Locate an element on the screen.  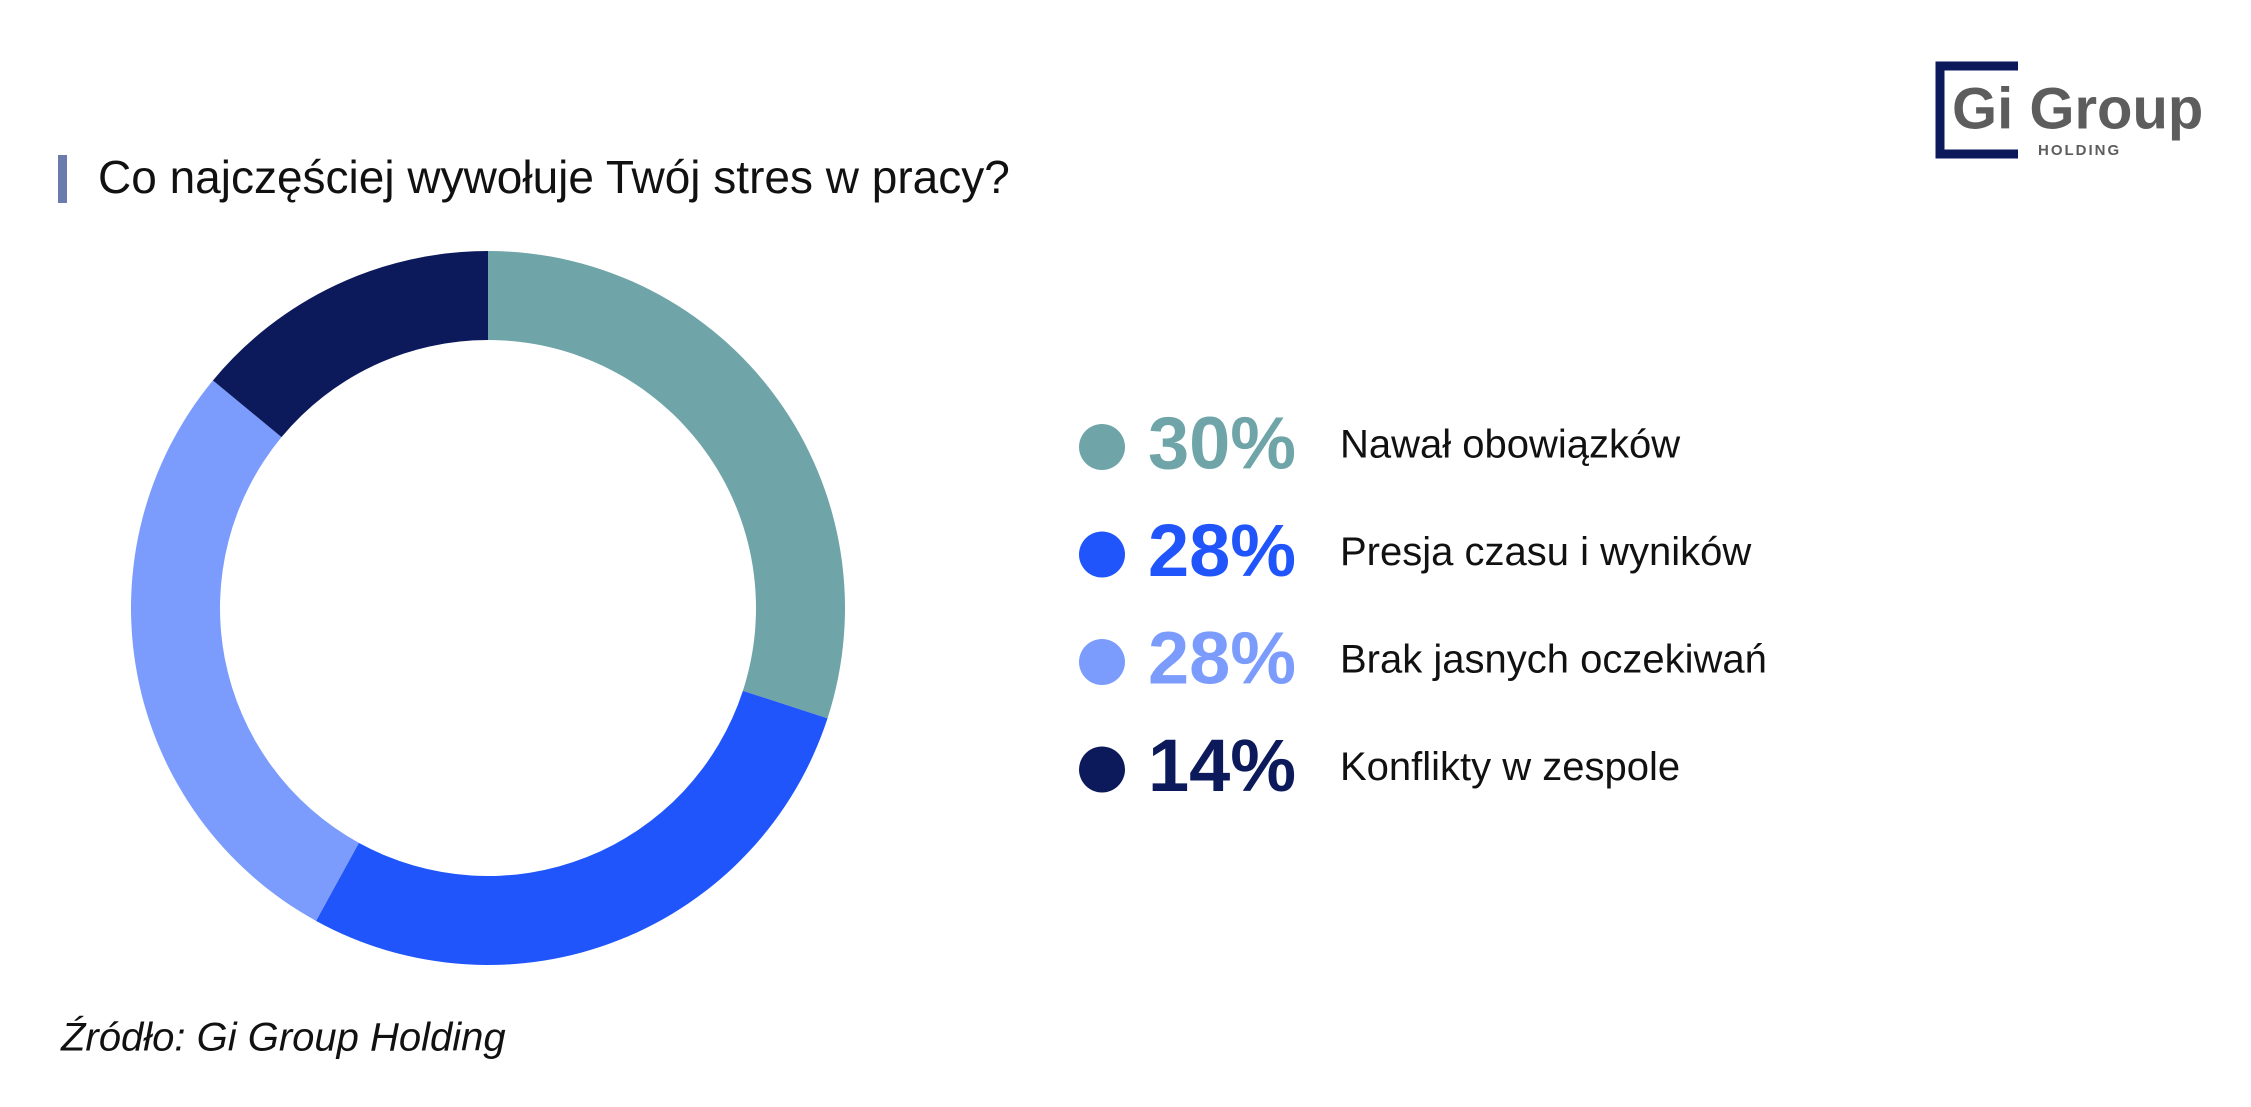
source-note: Źródło: Gi Group Holding is located at coordinates (283, 1037).